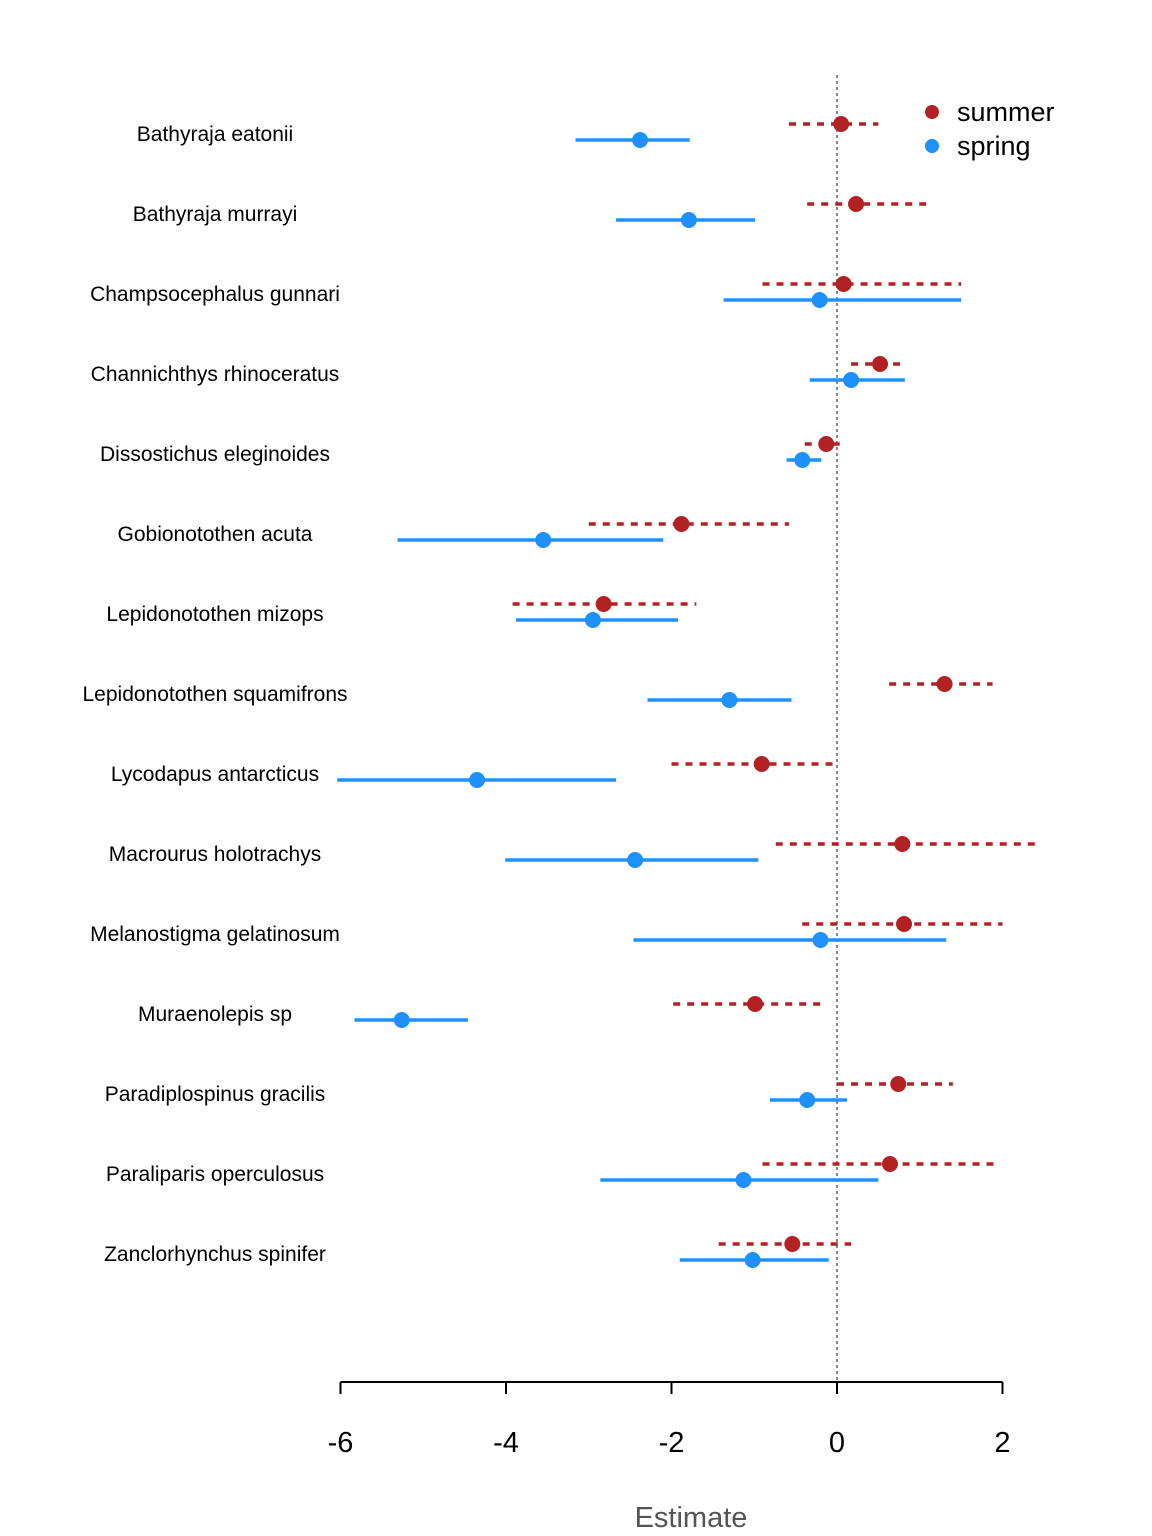 The width and height of the screenshot is (1152, 1536). What do you see at coordinates (215, 534) in the screenshot?
I see `species-label: Gobionotothen acuta` at bounding box center [215, 534].